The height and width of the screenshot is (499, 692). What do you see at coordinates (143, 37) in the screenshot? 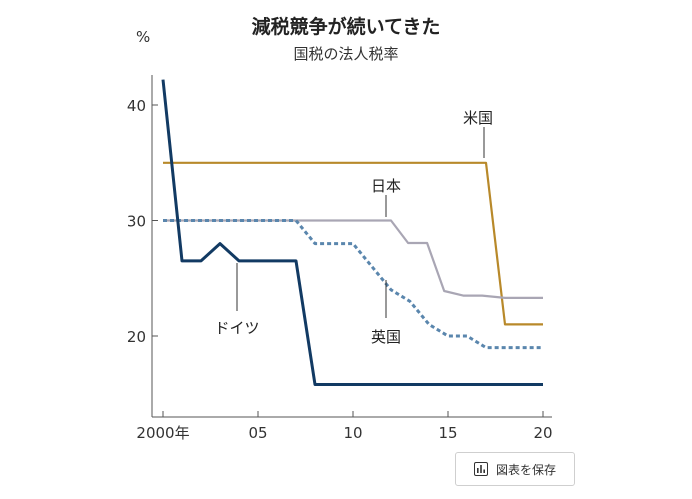
I see `y-unit-label: %` at bounding box center [143, 37].